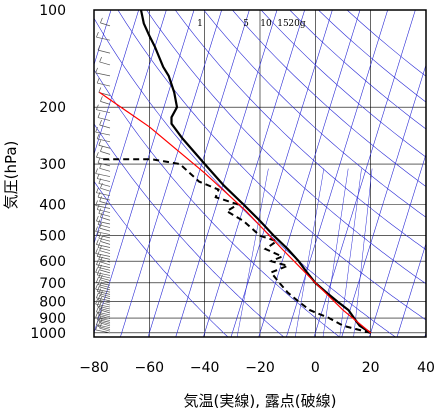 This screenshot has height=412, width=435. I want to click on mixing-ratio-label: 5, so click(246, 24).